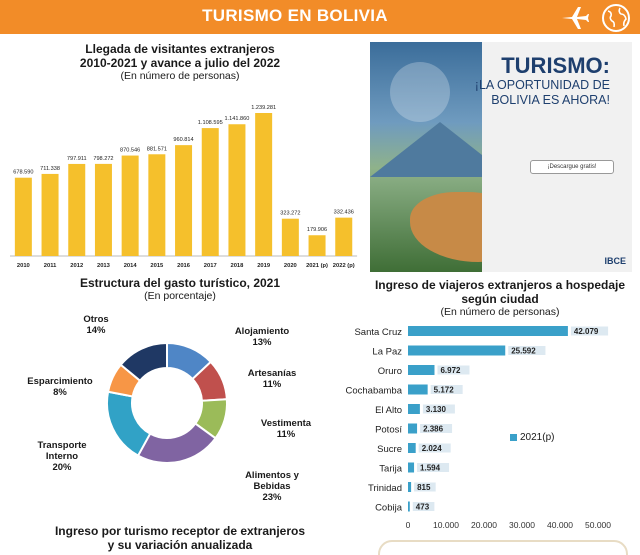 The width and height of the screenshot is (640, 555). I want to click on visitors-tick-label: 2021 (p), so click(317, 266).